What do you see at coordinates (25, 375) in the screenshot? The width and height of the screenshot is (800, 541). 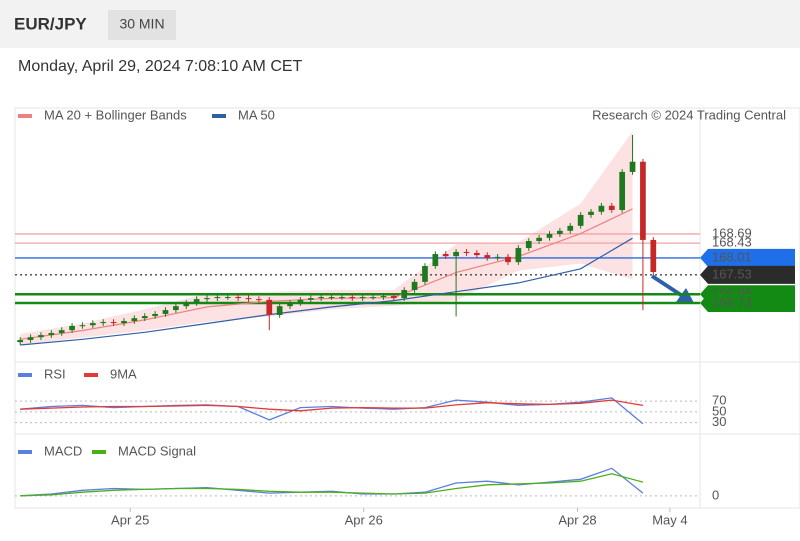 I see `legend-1-0-swatch` at bounding box center [25, 375].